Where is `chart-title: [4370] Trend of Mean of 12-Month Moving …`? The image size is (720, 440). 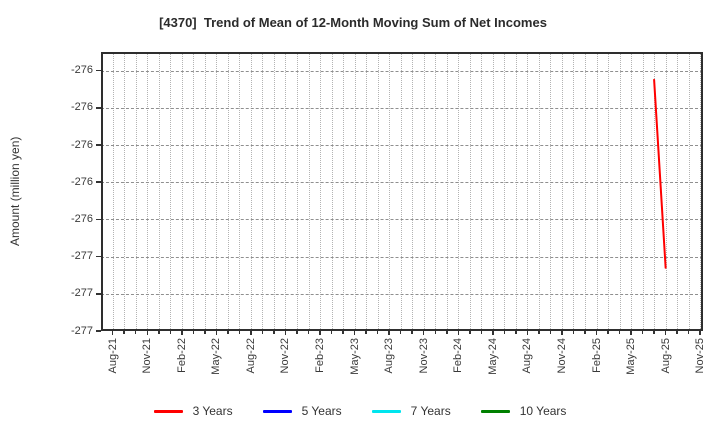 chart-title: [4370] Trend of Mean of 12-Month Moving … is located at coordinates (353, 22).